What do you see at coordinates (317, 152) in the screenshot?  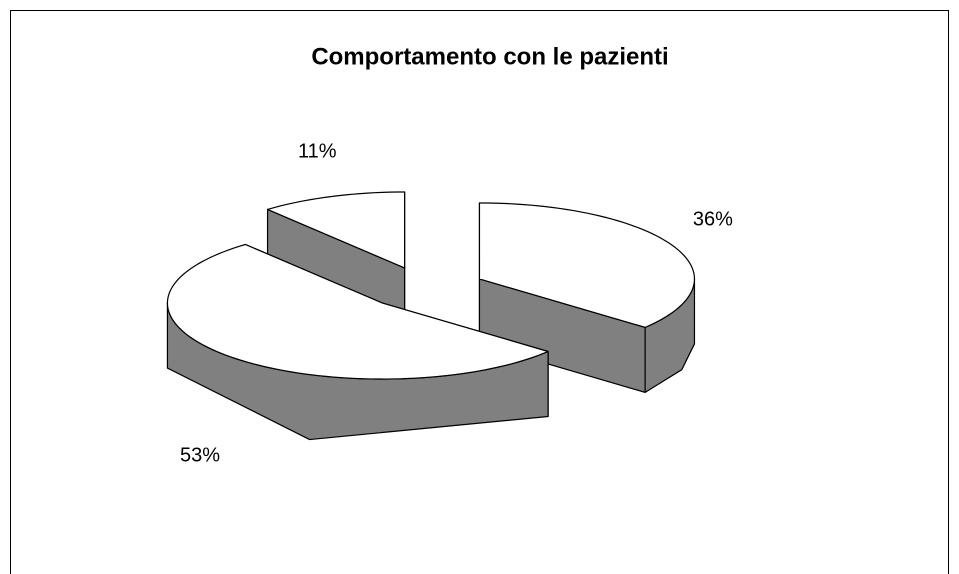 I see `data-label: 11%` at bounding box center [317, 152].